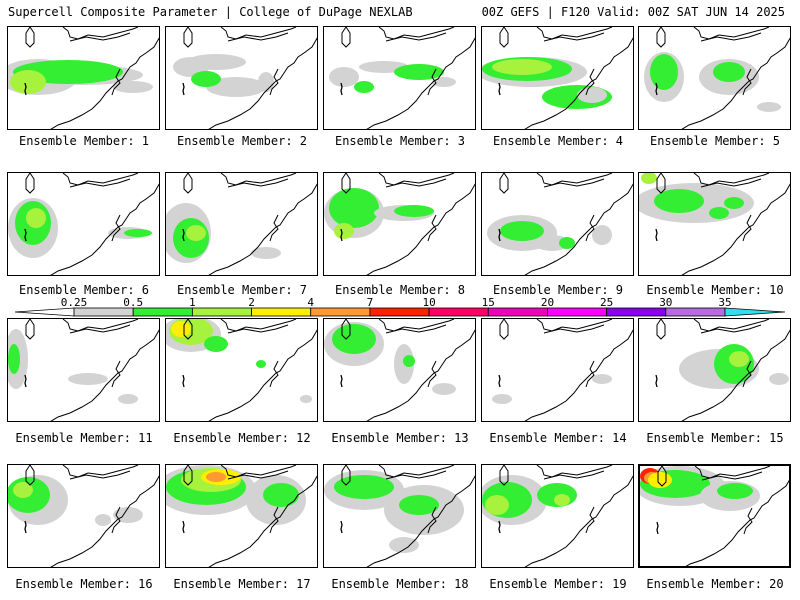 This screenshot has height=600, width=800. Describe the element at coordinates (192, 302) in the screenshot. I see `colorbar-tick-label: 1` at that location.